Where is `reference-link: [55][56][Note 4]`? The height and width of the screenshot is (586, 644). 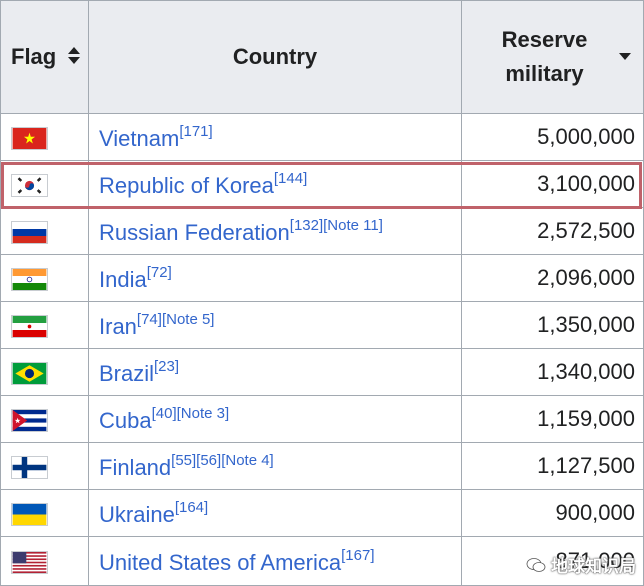 reference-link: [55][56][Note 4] is located at coordinates (222, 460).